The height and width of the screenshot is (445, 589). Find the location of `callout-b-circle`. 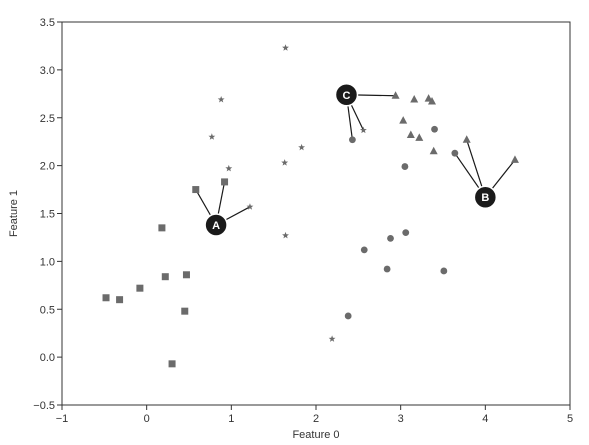

callout-b-circle is located at coordinates (485, 197).